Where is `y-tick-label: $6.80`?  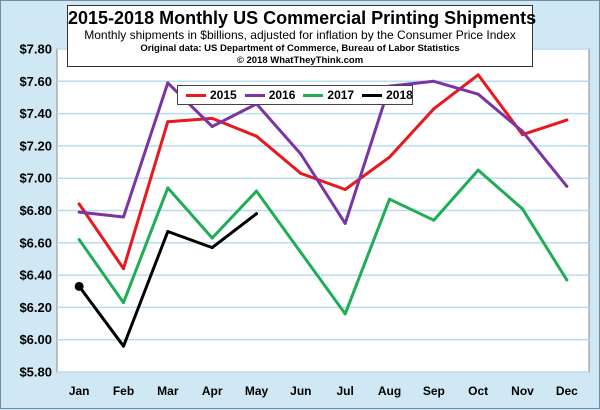
y-tick-label: $6.80 is located at coordinates (35, 210).